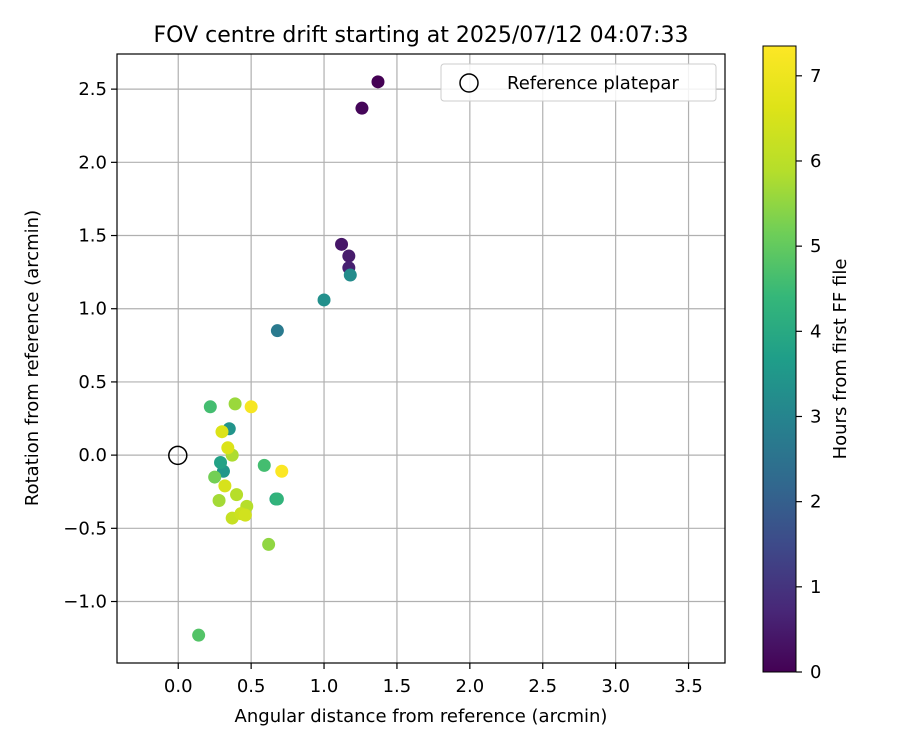 The width and height of the screenshot is (900, 750). Describe the element at coordinates (90, 346) in the screenshot. I see `y-axis-ticks: −1.0 −0.5 0.0 0.5 1.0 1.5 2.0 2.5` at that location.